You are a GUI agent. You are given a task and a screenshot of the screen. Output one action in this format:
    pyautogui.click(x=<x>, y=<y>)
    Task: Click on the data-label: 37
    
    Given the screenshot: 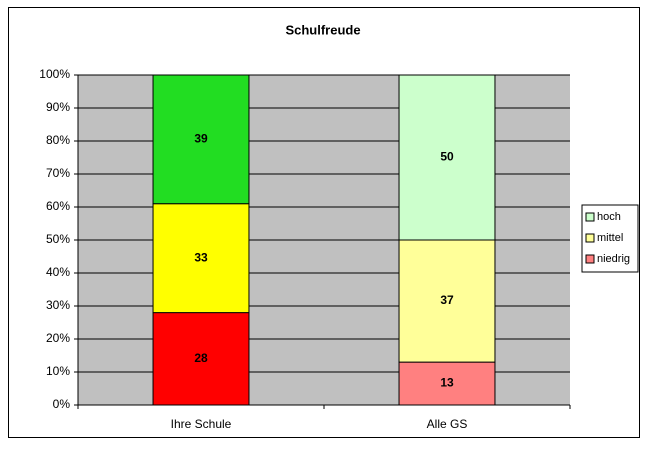 What is the action you would take?
    pyautogui.click(x=447, y=300)
    